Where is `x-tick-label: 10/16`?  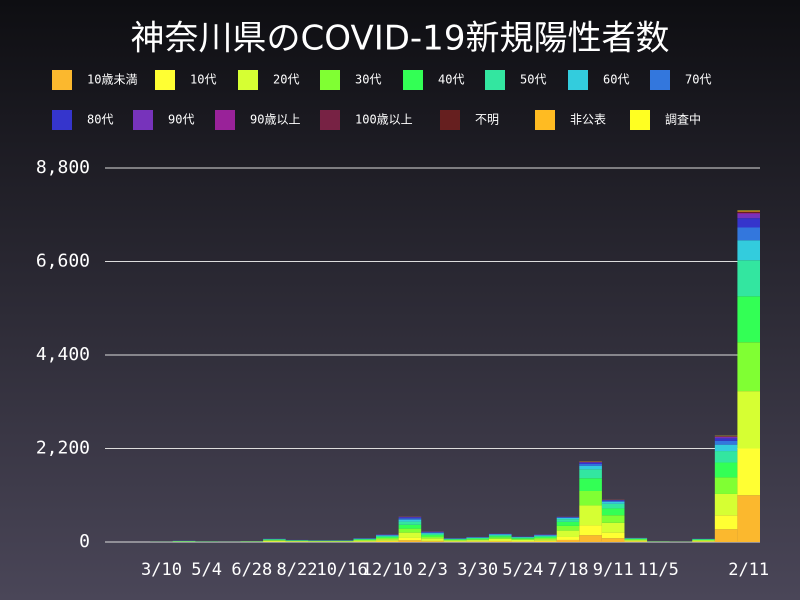 x-tick-label: 10/16 is located at coordinates (342, 570).